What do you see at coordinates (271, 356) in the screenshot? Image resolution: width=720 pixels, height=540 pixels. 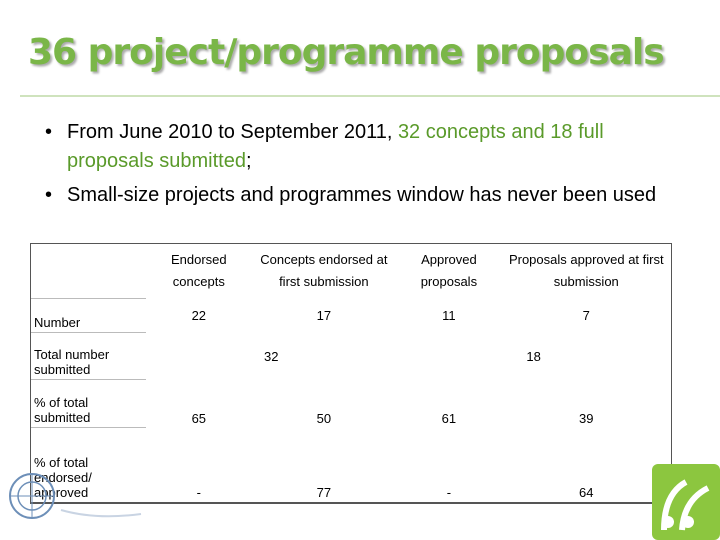 I see `cell: 32` at bounding box center [271, 356].